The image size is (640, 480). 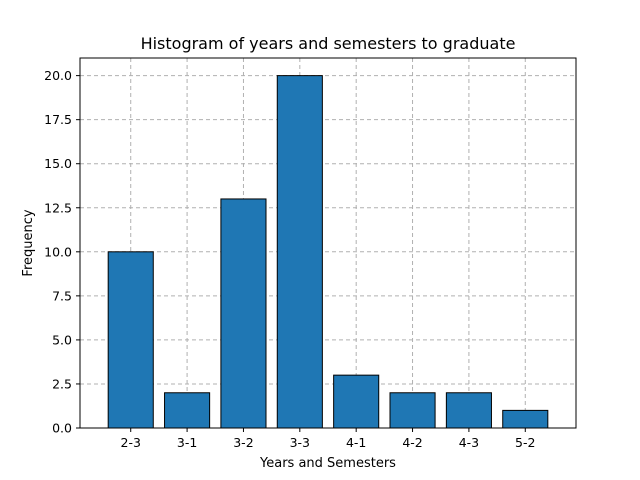 I want to click on x-tick-label: 2-3, so click(x=131, y=442).